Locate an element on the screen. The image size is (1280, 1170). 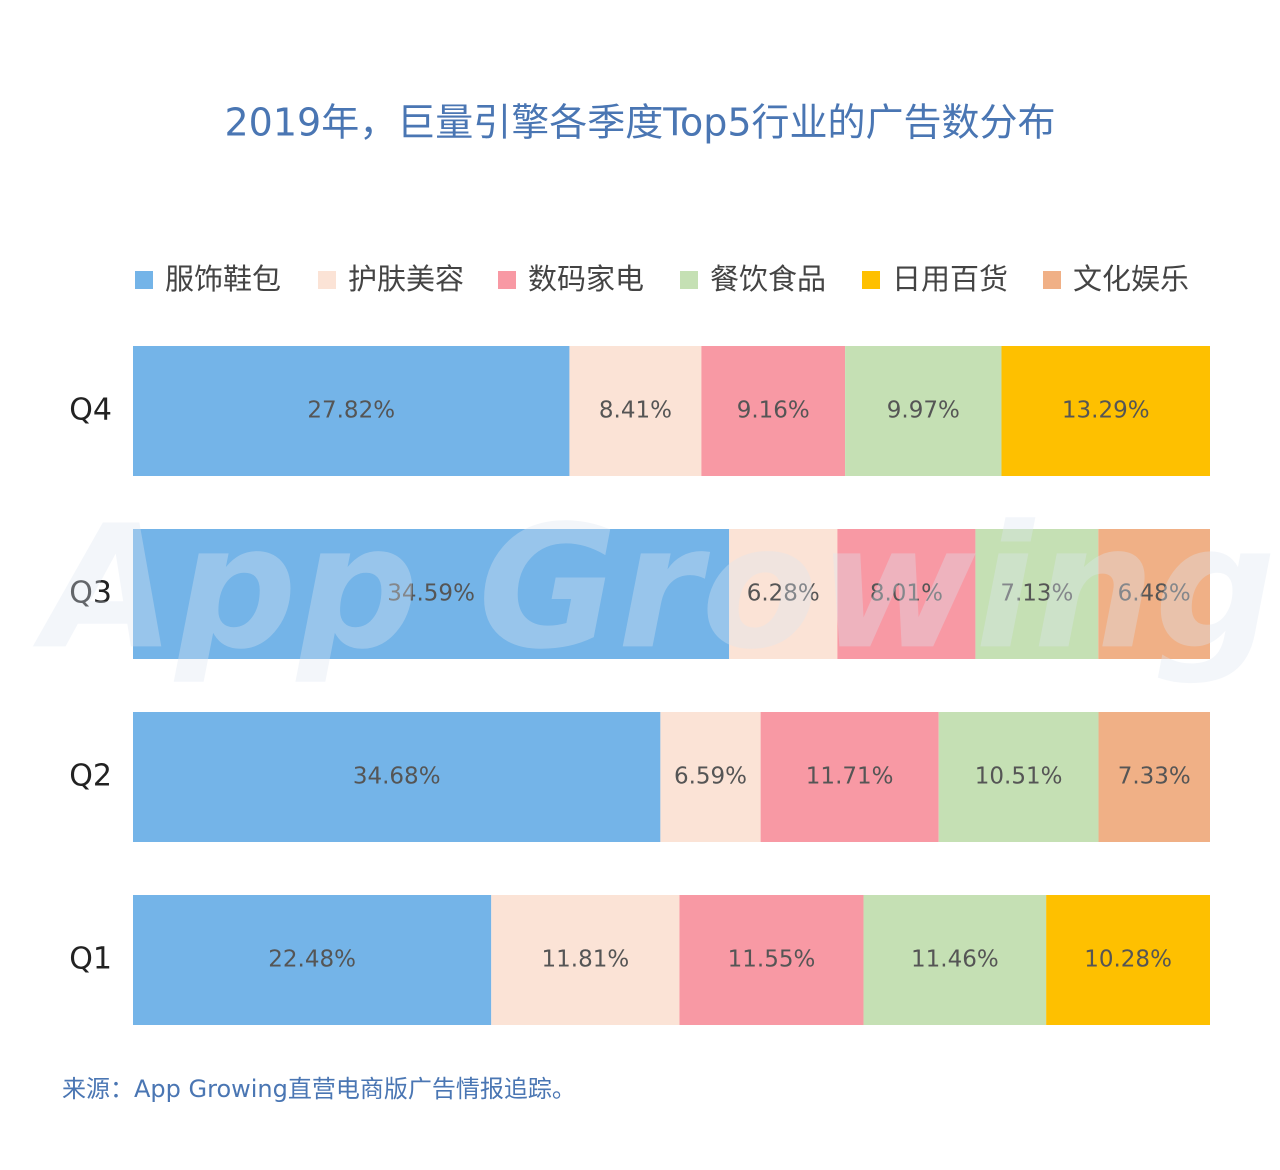
value-label: 11.81% is located at coordinates (586, 960).